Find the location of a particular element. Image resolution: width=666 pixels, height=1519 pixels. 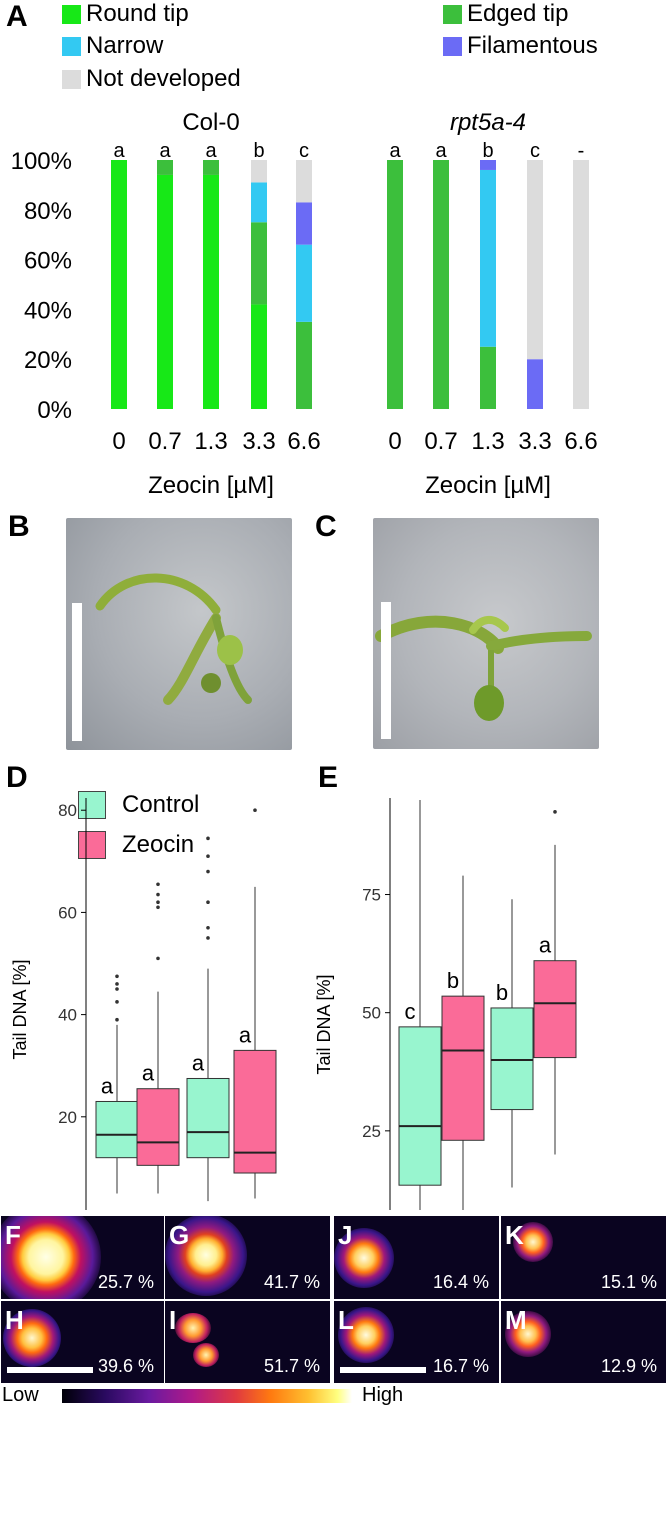

seedling-photo-c is located at coordinates (486, 633).